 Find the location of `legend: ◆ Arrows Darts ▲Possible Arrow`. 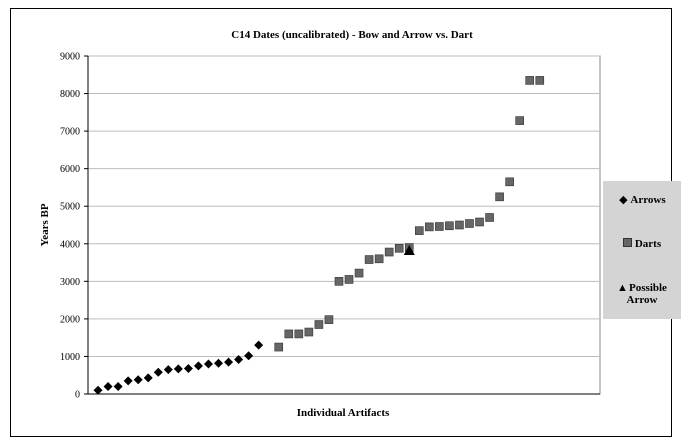

legend: ◆ Arrows Darts ▲Possible Arrow is located at coordinates (642, 250).